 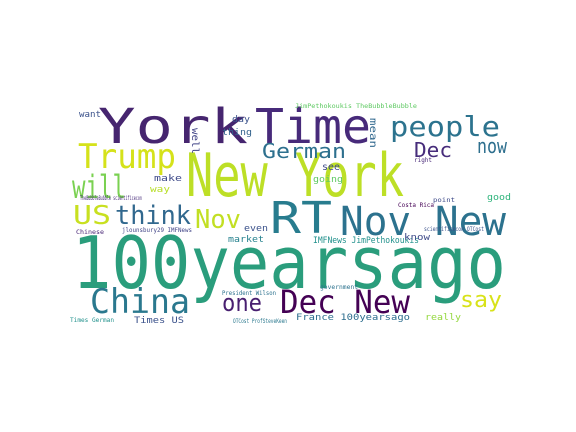 I want to click on word: Dec, so click(x=433, y=150).